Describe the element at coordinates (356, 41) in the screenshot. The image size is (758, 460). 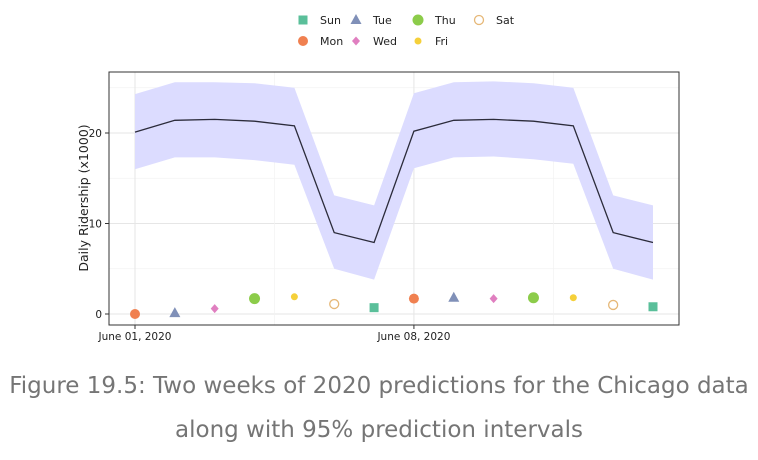
I see `legend-key-wed` at that location.